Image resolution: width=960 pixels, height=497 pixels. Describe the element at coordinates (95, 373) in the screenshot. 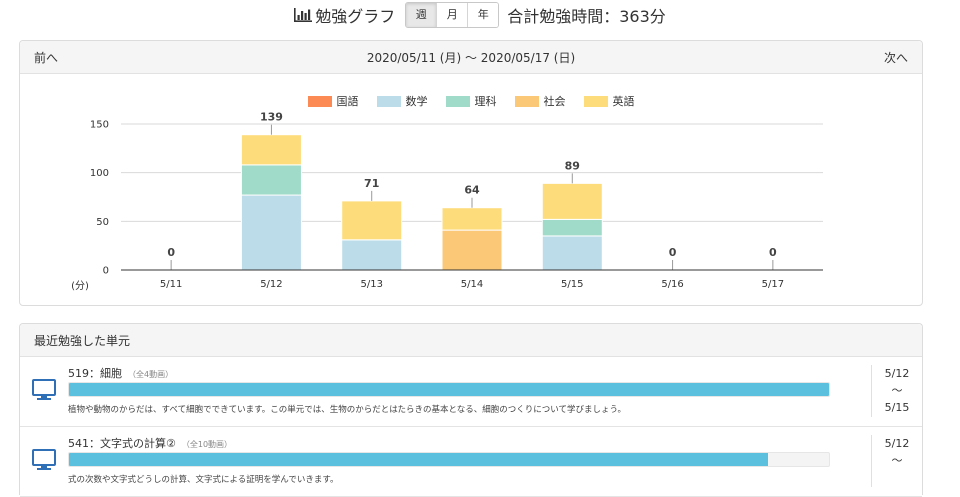

I see `unit-title-text: 519：細胞` at that location.